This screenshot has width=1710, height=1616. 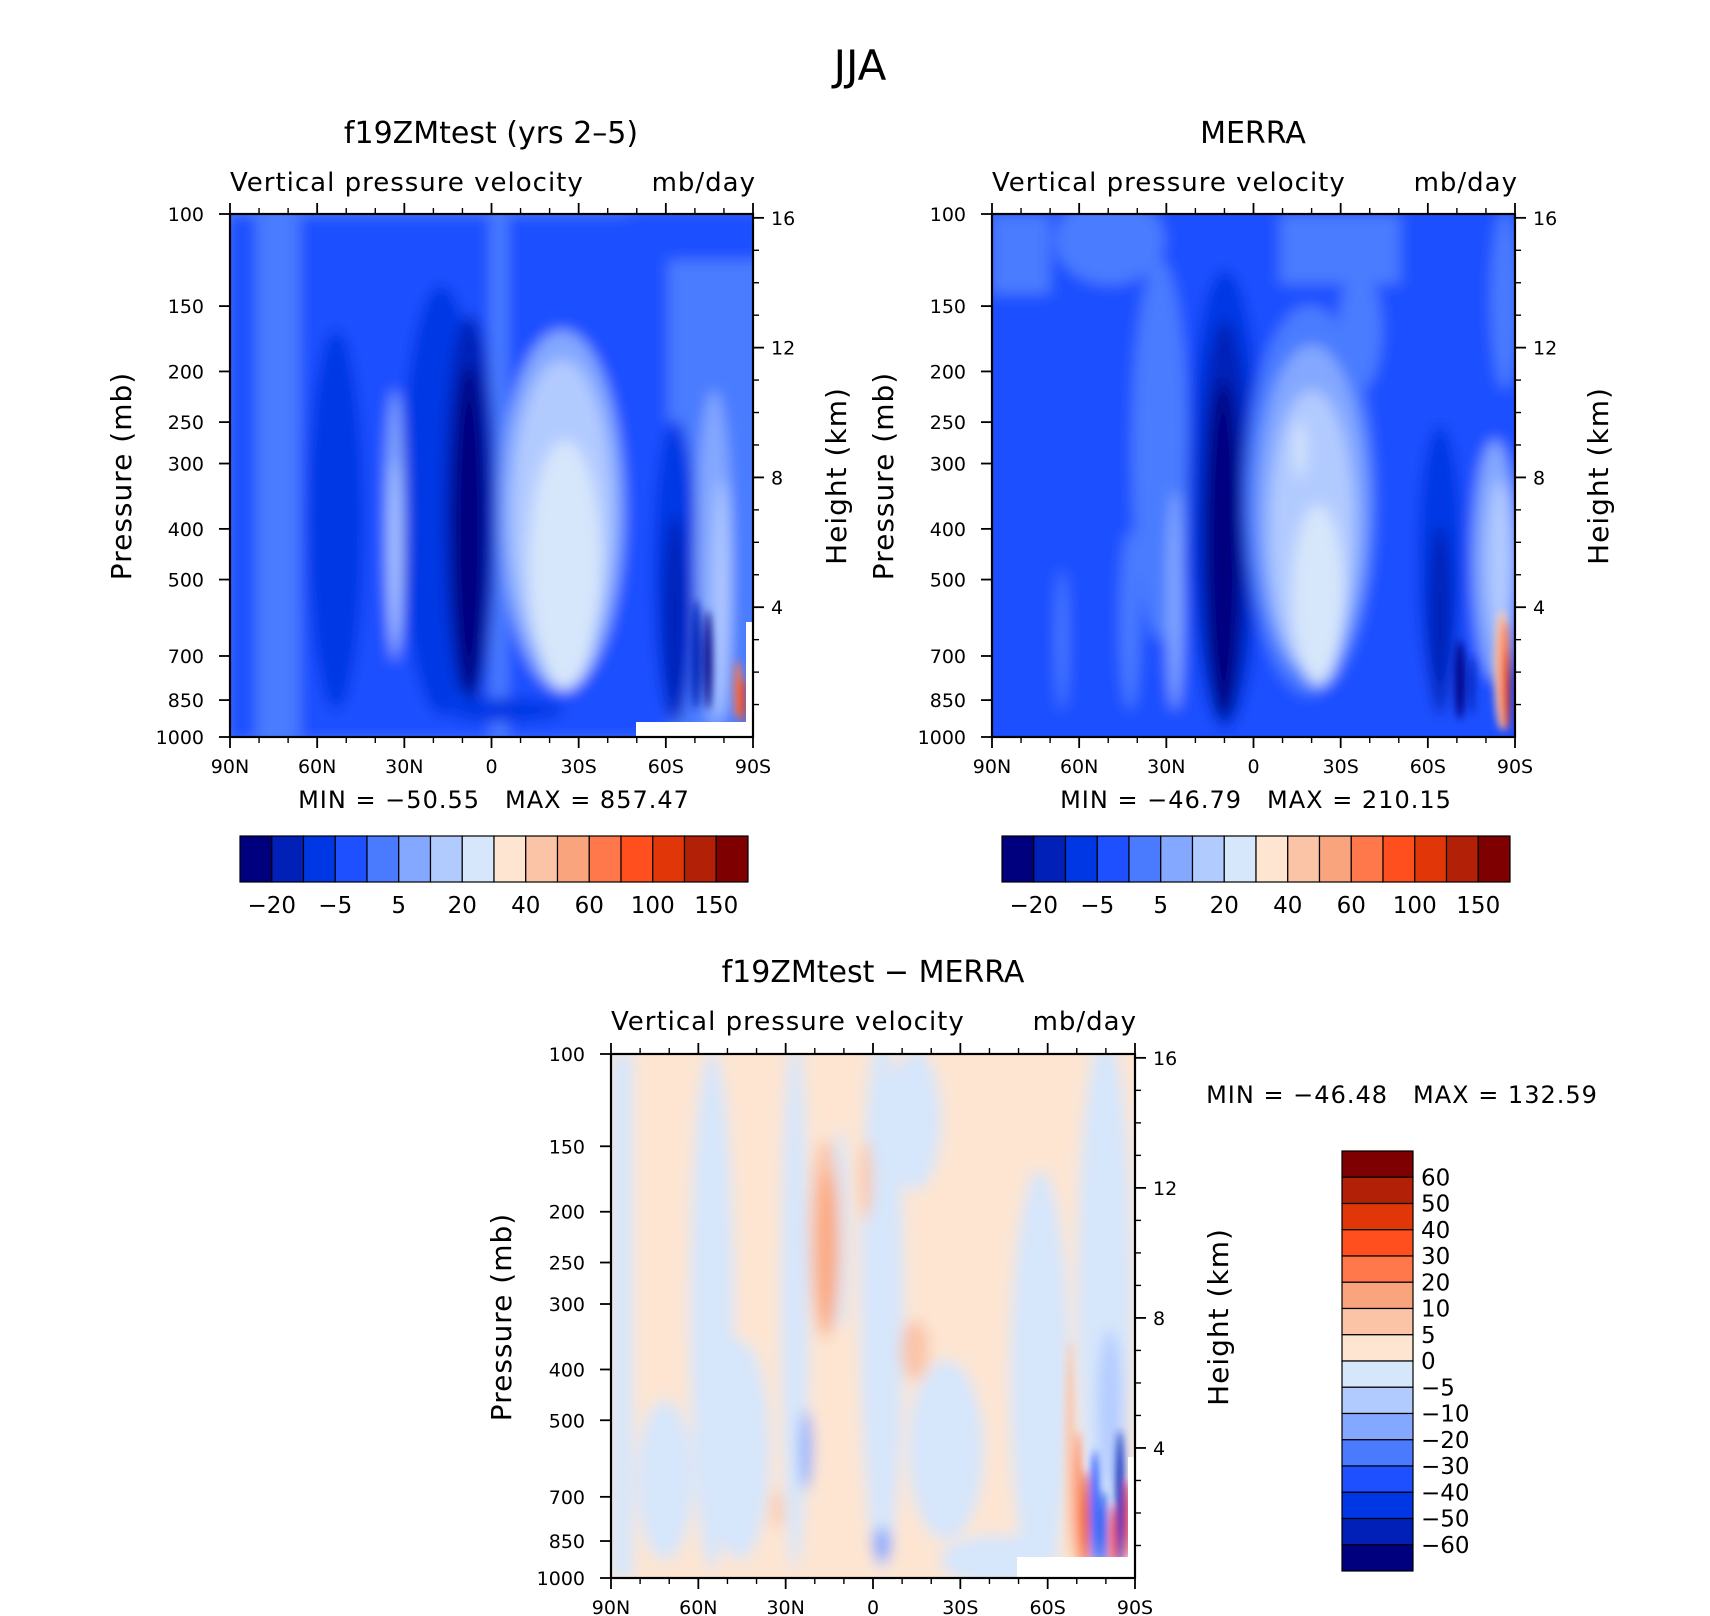 I want to click on min-label: MIN = −46.79, so click(x=1151, y=800).